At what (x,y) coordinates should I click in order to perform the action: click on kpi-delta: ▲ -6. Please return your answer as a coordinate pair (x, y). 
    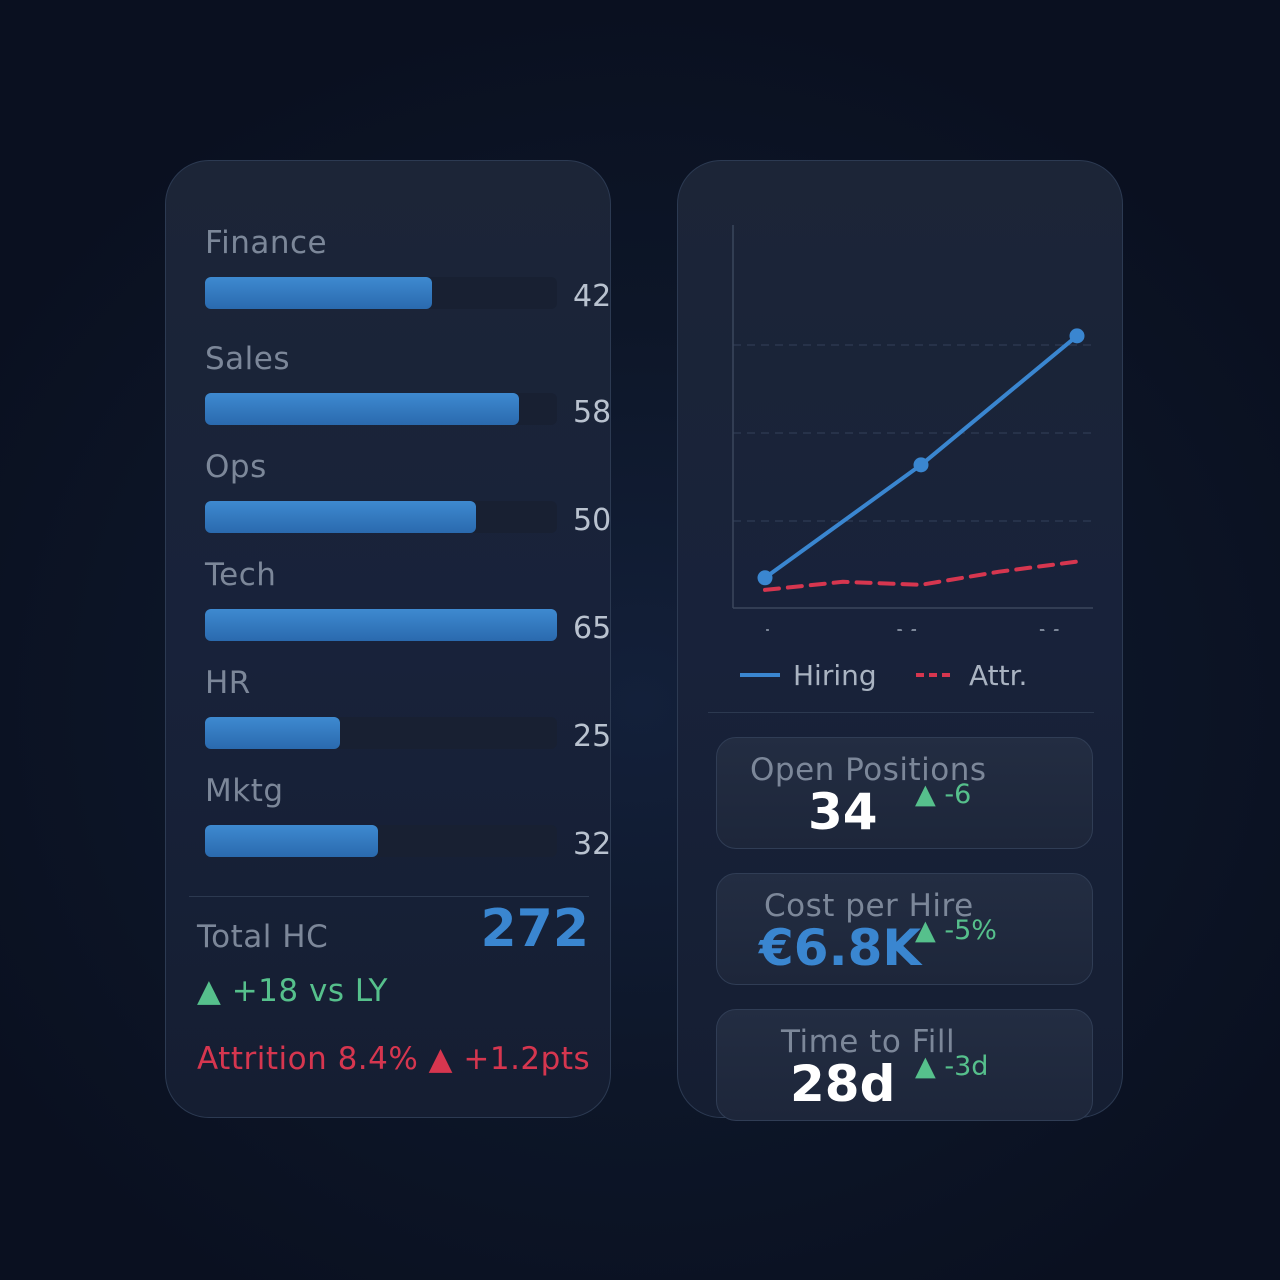
    Looking at the image, I should click on (943, 794).